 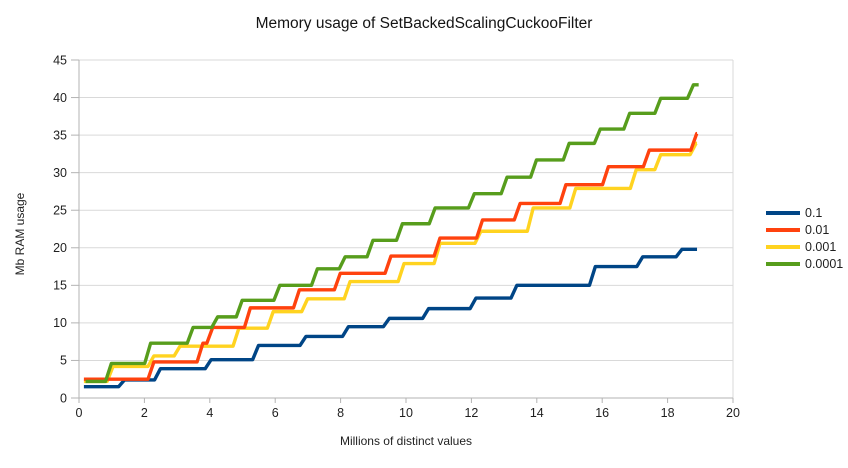 I want to click on y-tick-label: 45, so click(x=60, y=60).